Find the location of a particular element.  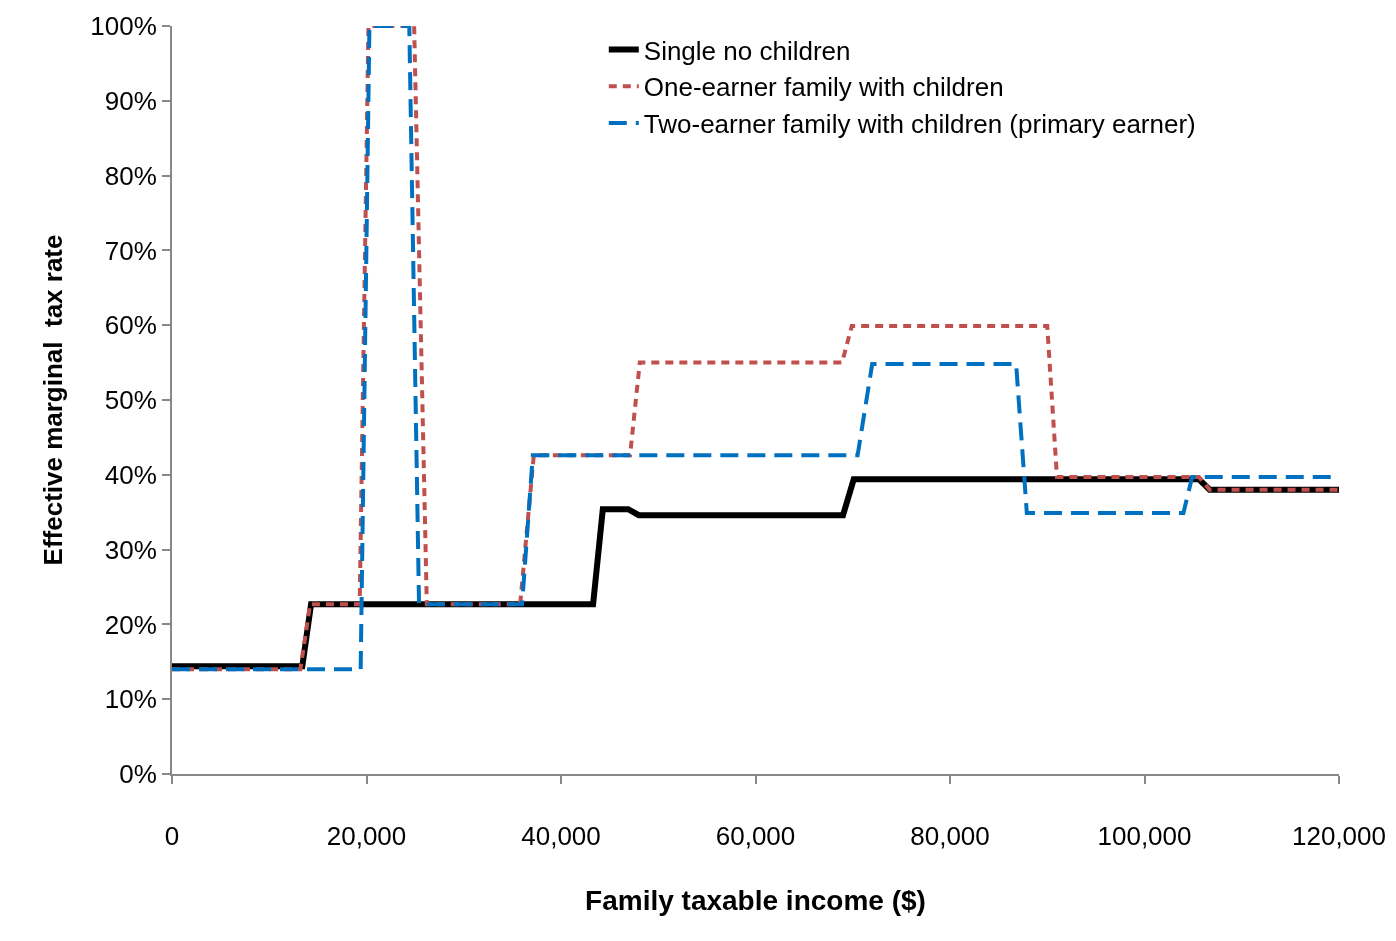

y-tick-label: 20% is located at coordinates (130, 624).